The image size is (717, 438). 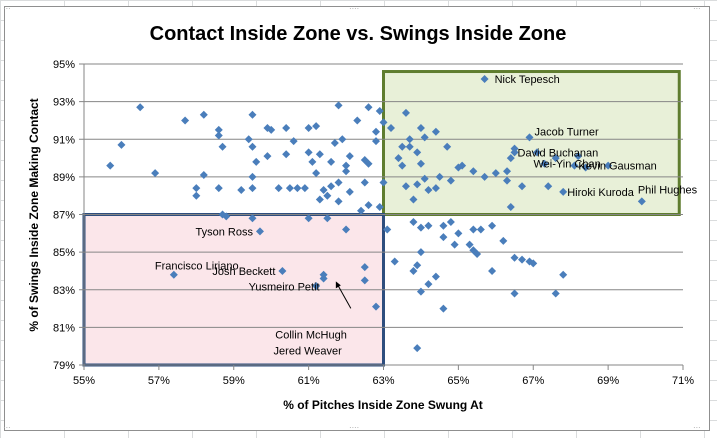 What do you see at coordinates (344, 296) in the screenshot?
I see `annotation-arrow` at bounding box center [344, 296].